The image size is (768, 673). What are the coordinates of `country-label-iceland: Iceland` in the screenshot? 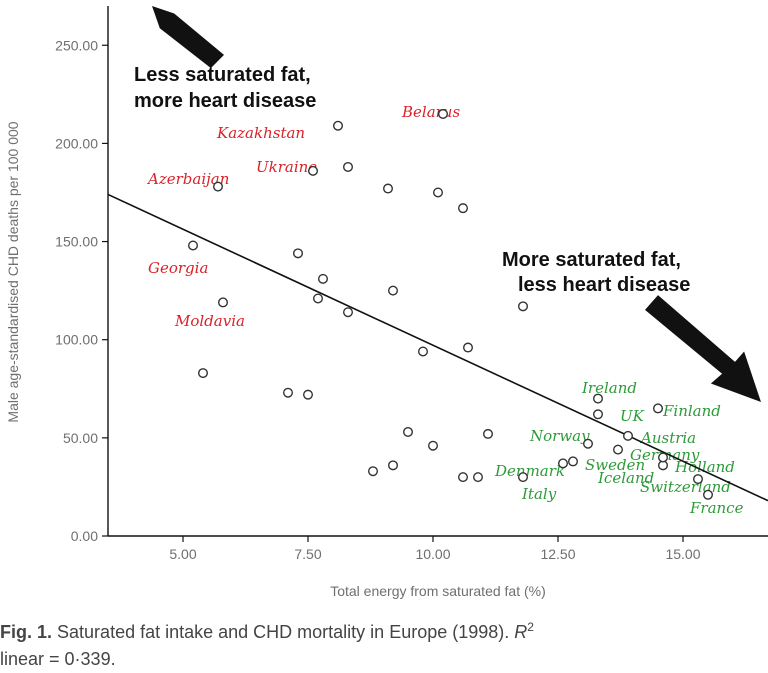 It's located at (625, 478).